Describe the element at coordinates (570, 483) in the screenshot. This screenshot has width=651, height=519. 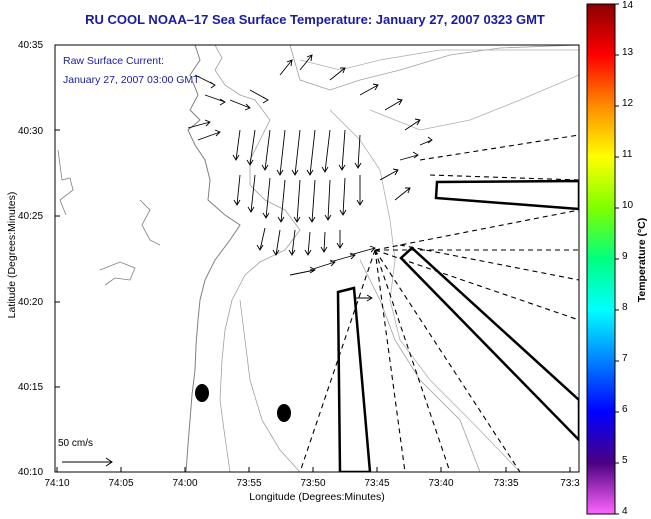
I see `x-tick-label: 73:3` at that location.